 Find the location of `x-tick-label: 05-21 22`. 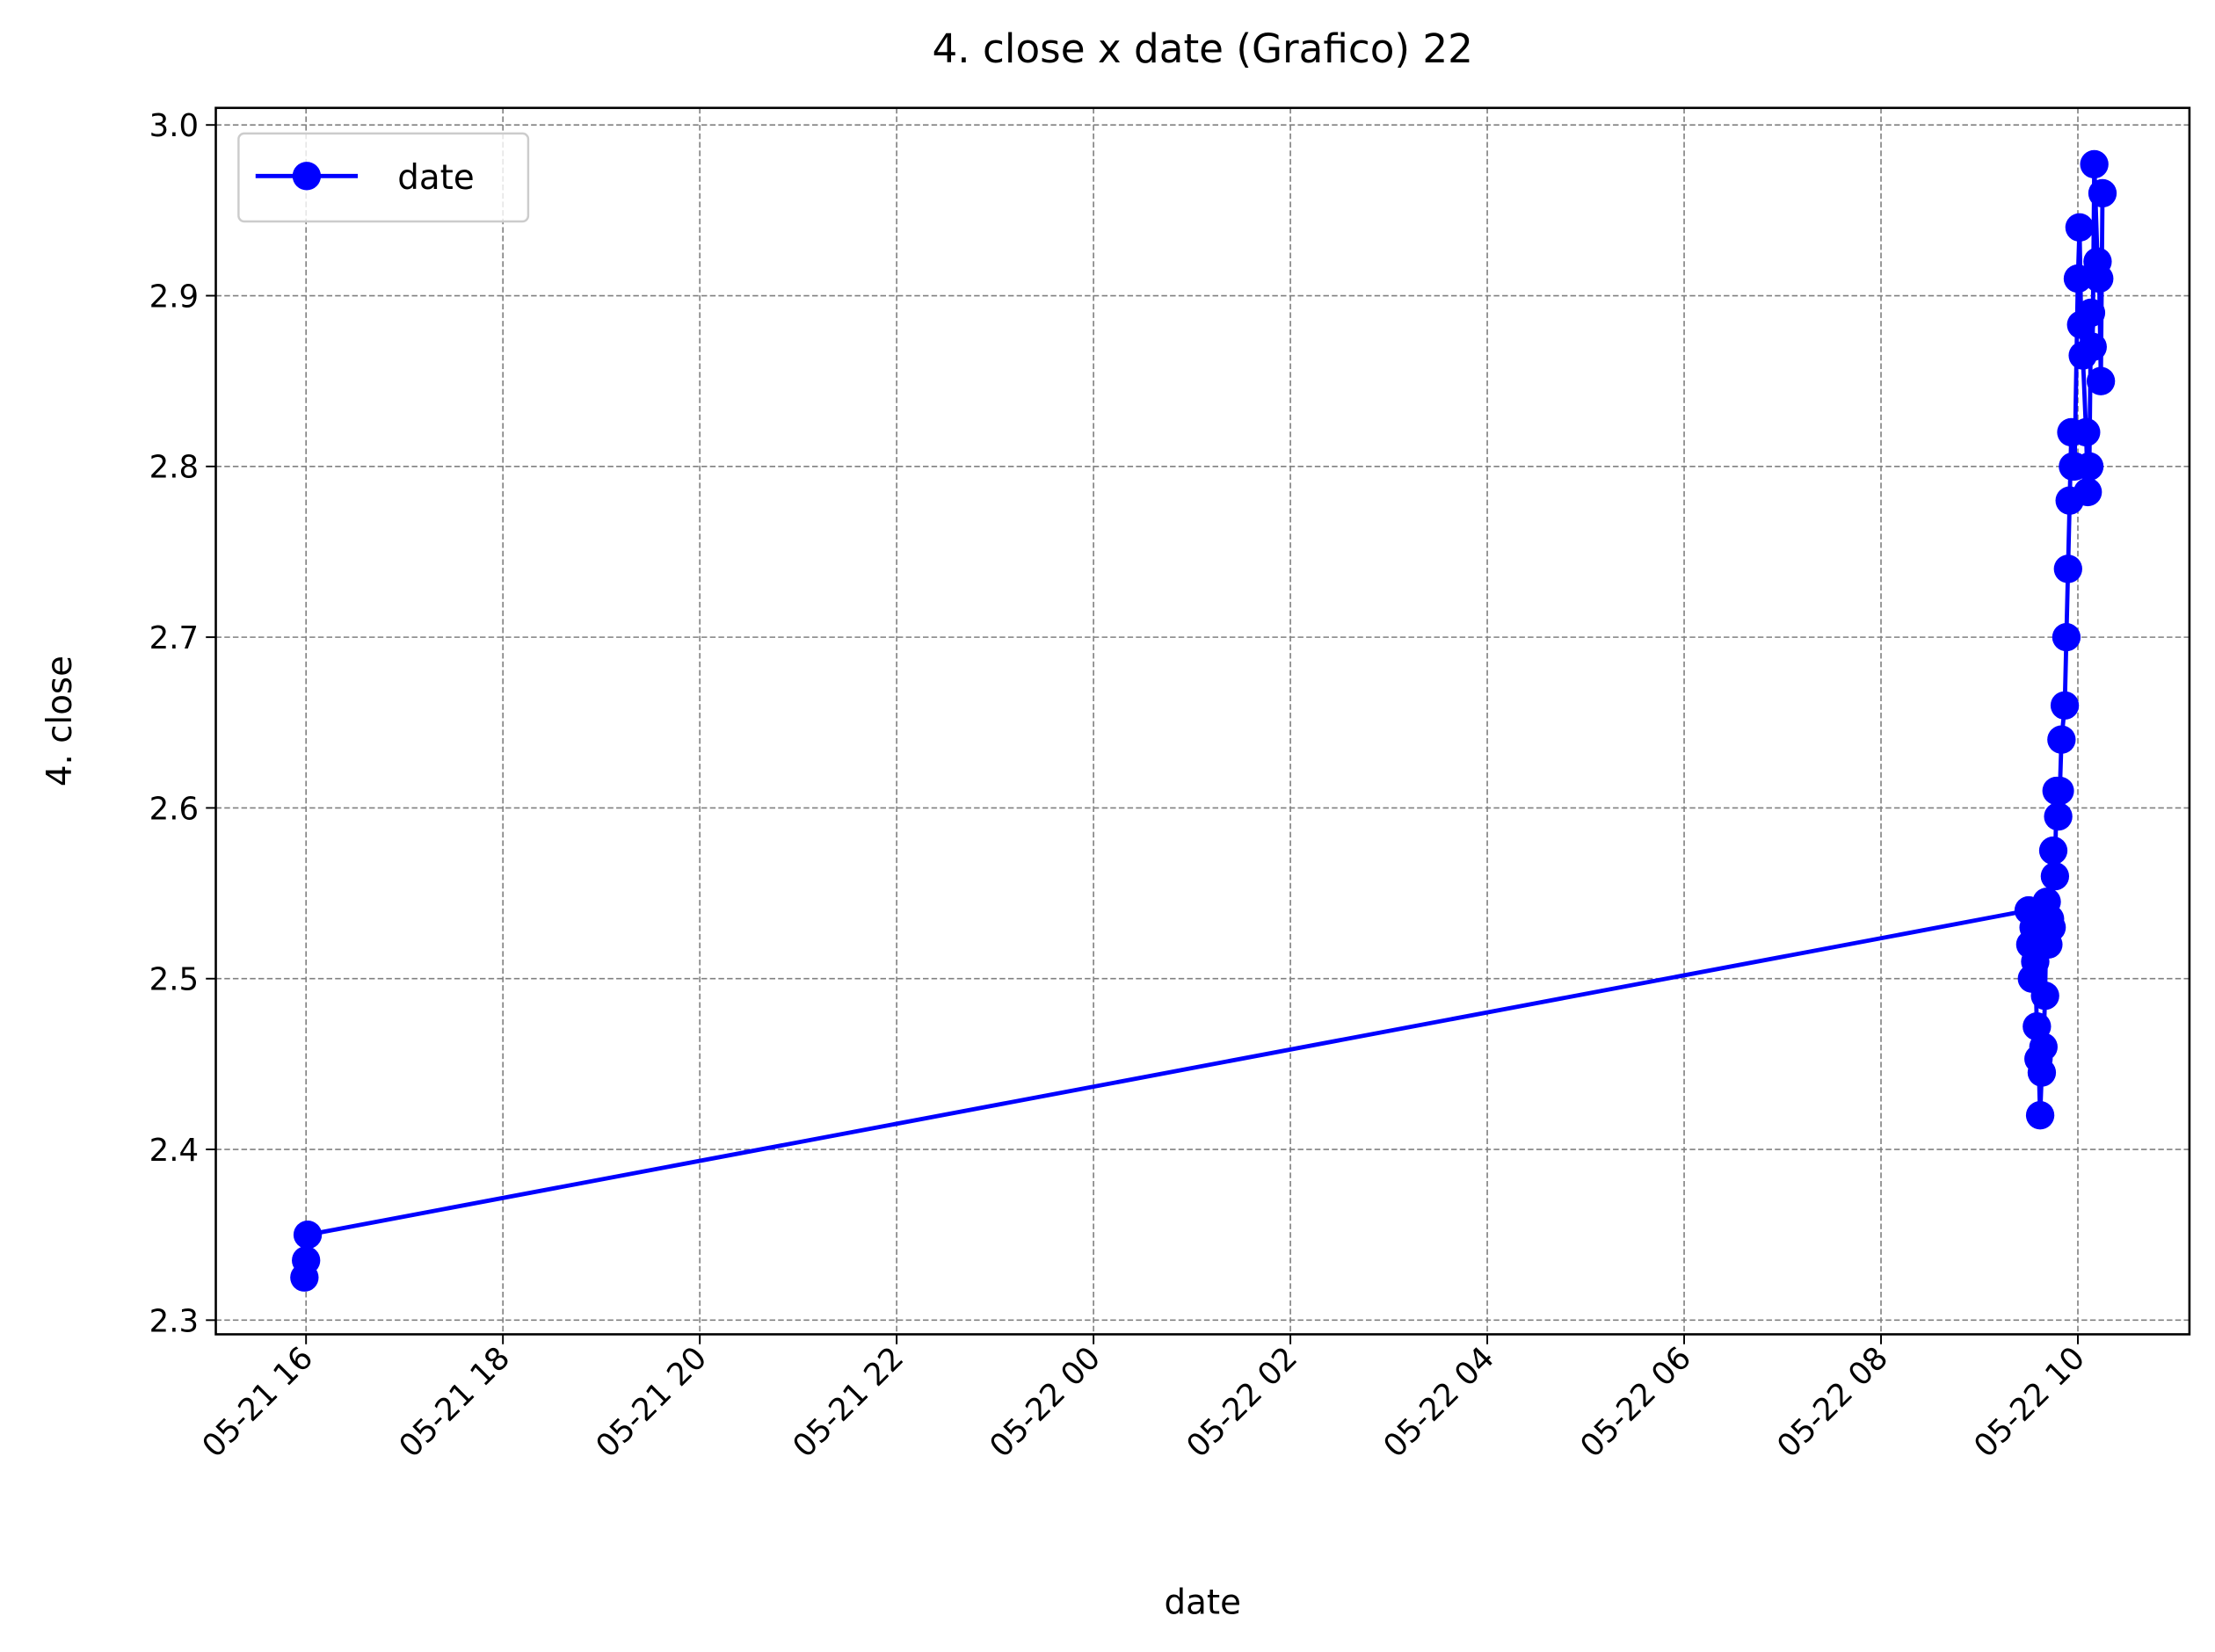

x-tick-label: 05-21 22 is located at coordinates (848, 1403).